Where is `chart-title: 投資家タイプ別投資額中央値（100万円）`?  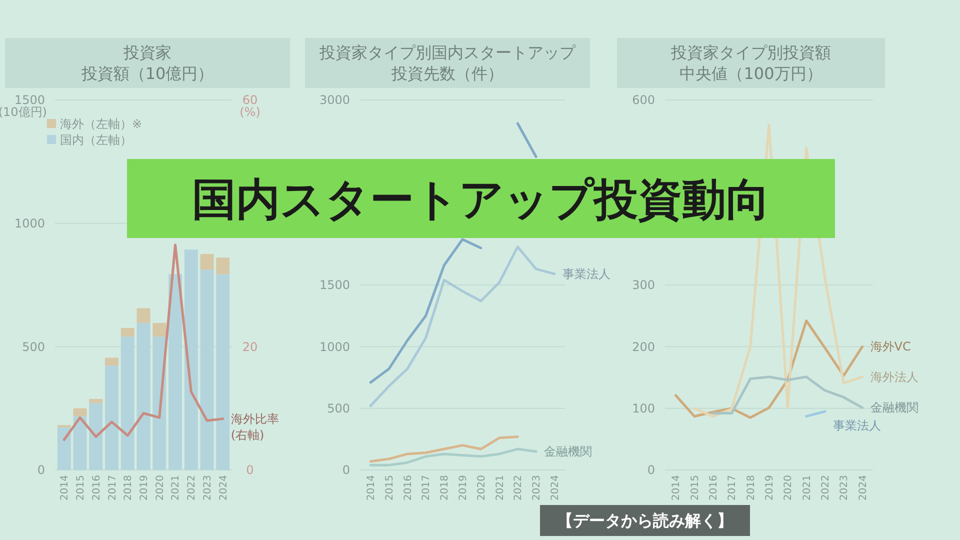
chart-title: 投資家タイプ別投資額中央値（100万円） is located at coordinates (750, 63).